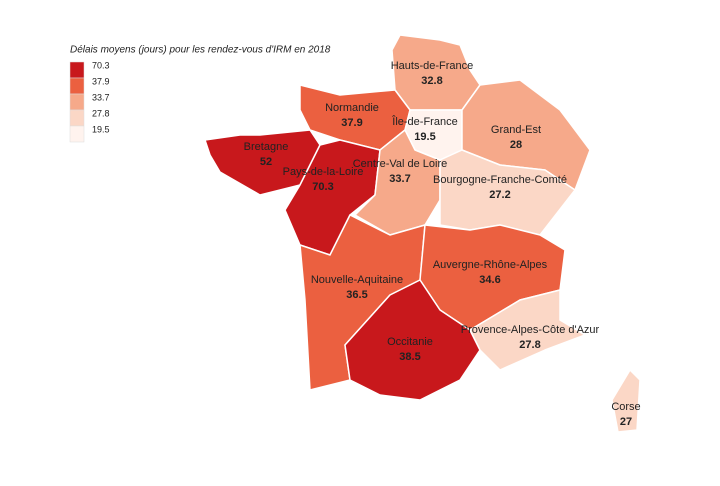 The image size is (720, 486). Describe the element at coordinates (424, 121) in the screenshot. I see `region-name: Île-de-France` at that location.